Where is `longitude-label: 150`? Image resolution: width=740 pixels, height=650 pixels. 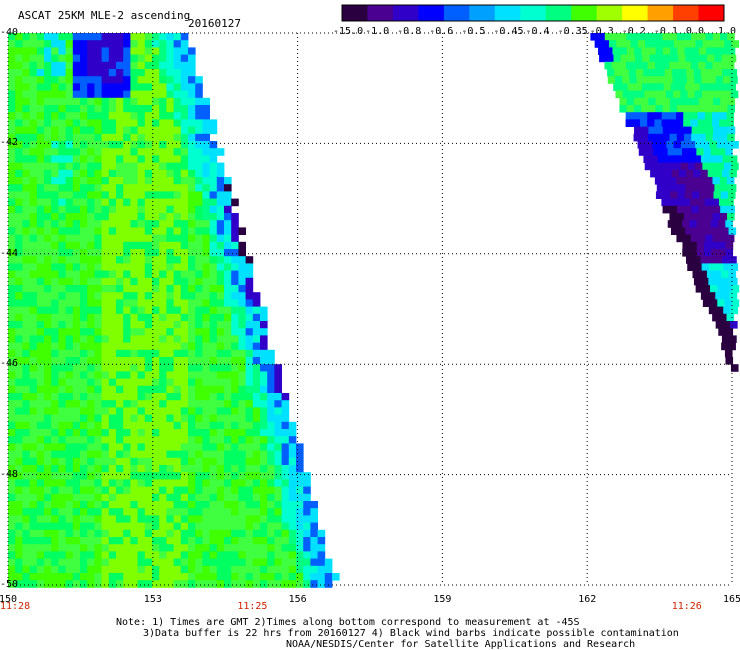 longitude-label: 150 is located at coordinates (9, 599).